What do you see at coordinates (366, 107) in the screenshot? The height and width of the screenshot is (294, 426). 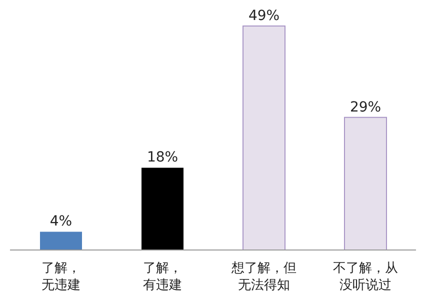 I see `data-label: 29%` at bounding box center [366, 107].